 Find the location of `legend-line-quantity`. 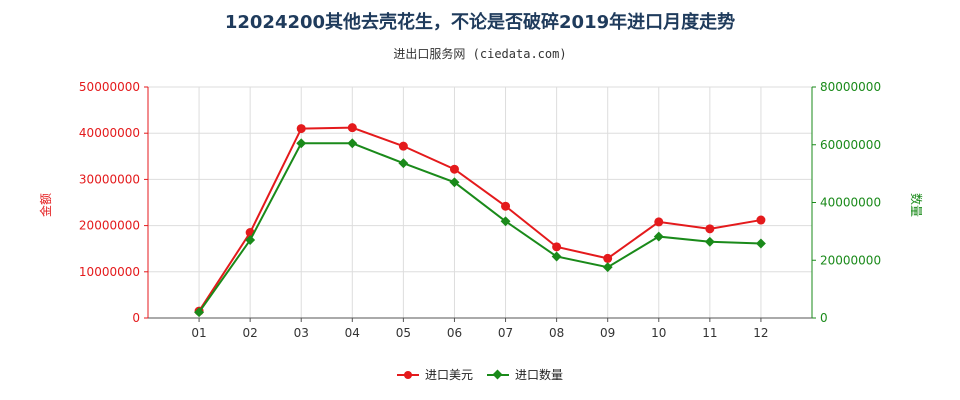

legend-line-quantity is located at coordinates (498, 374).